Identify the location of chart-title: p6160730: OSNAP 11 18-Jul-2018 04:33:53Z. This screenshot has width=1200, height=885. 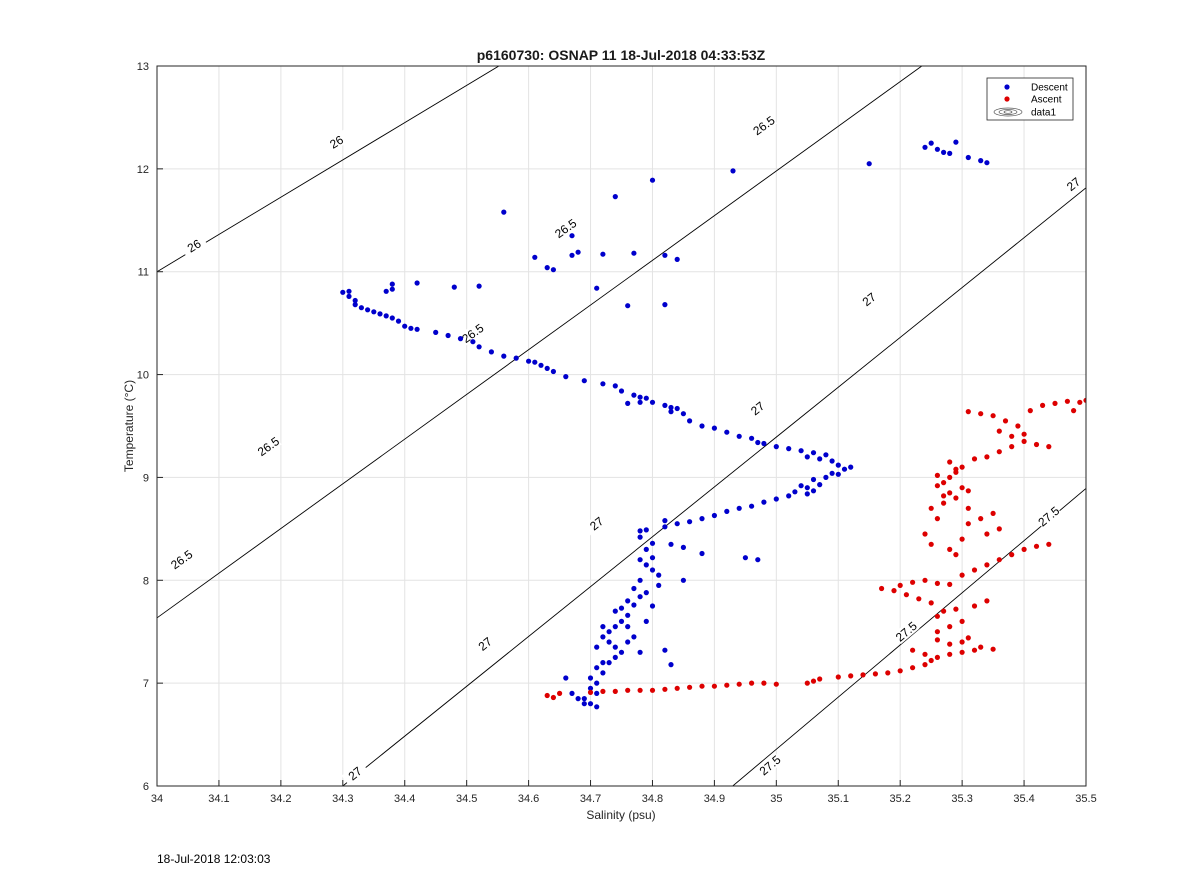
(621, 55).